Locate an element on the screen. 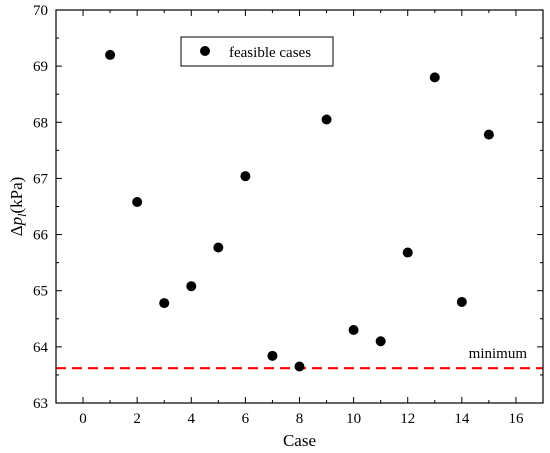 This screenshot has width=550, height=453. legend-marker is located at coordinates (205, 51).